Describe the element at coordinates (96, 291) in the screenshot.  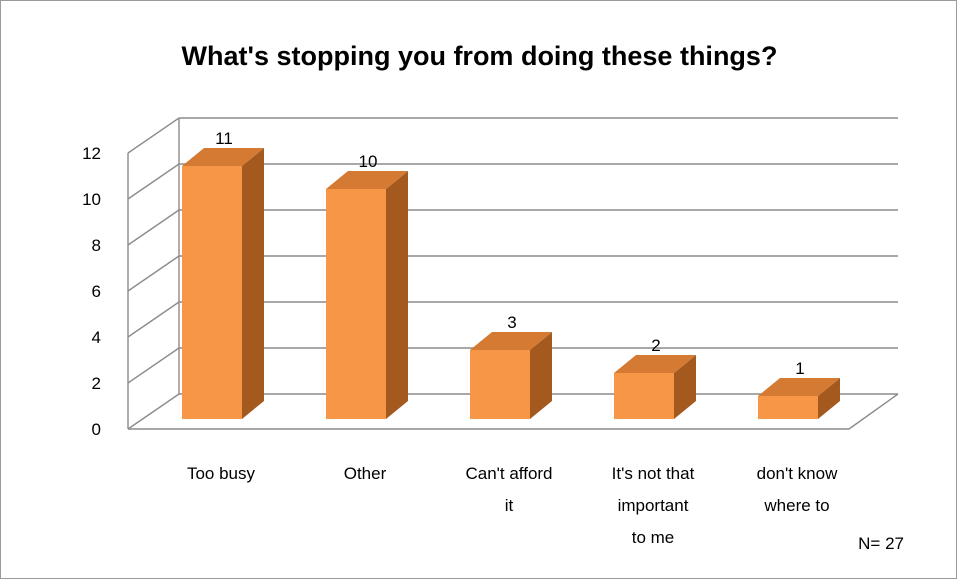
I see `y-tick-label: 6` at that location.